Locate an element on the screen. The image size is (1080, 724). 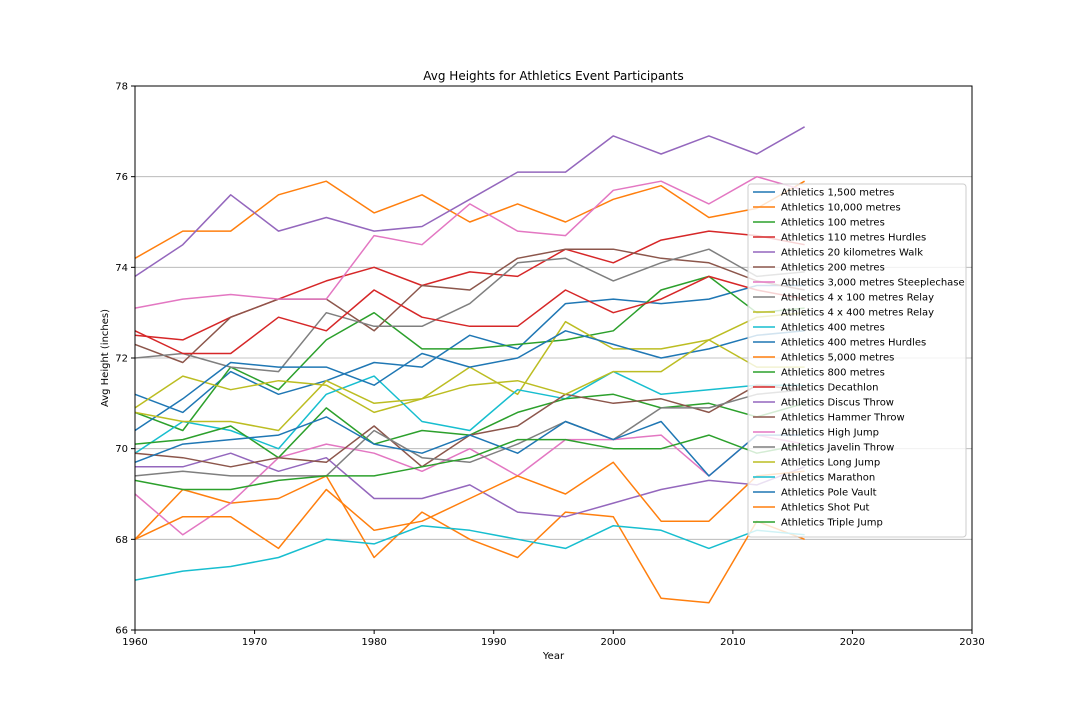
legend-label: Athletics 4 x 400 metres Relay is located at coordinates (857, 313).